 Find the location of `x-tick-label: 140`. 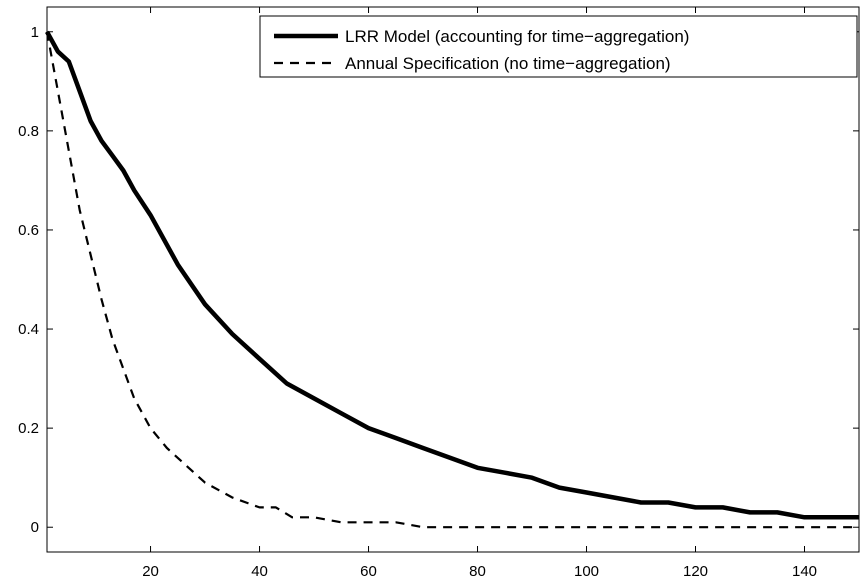

x-tick-label: 140 is located at coordinates (804, 571).